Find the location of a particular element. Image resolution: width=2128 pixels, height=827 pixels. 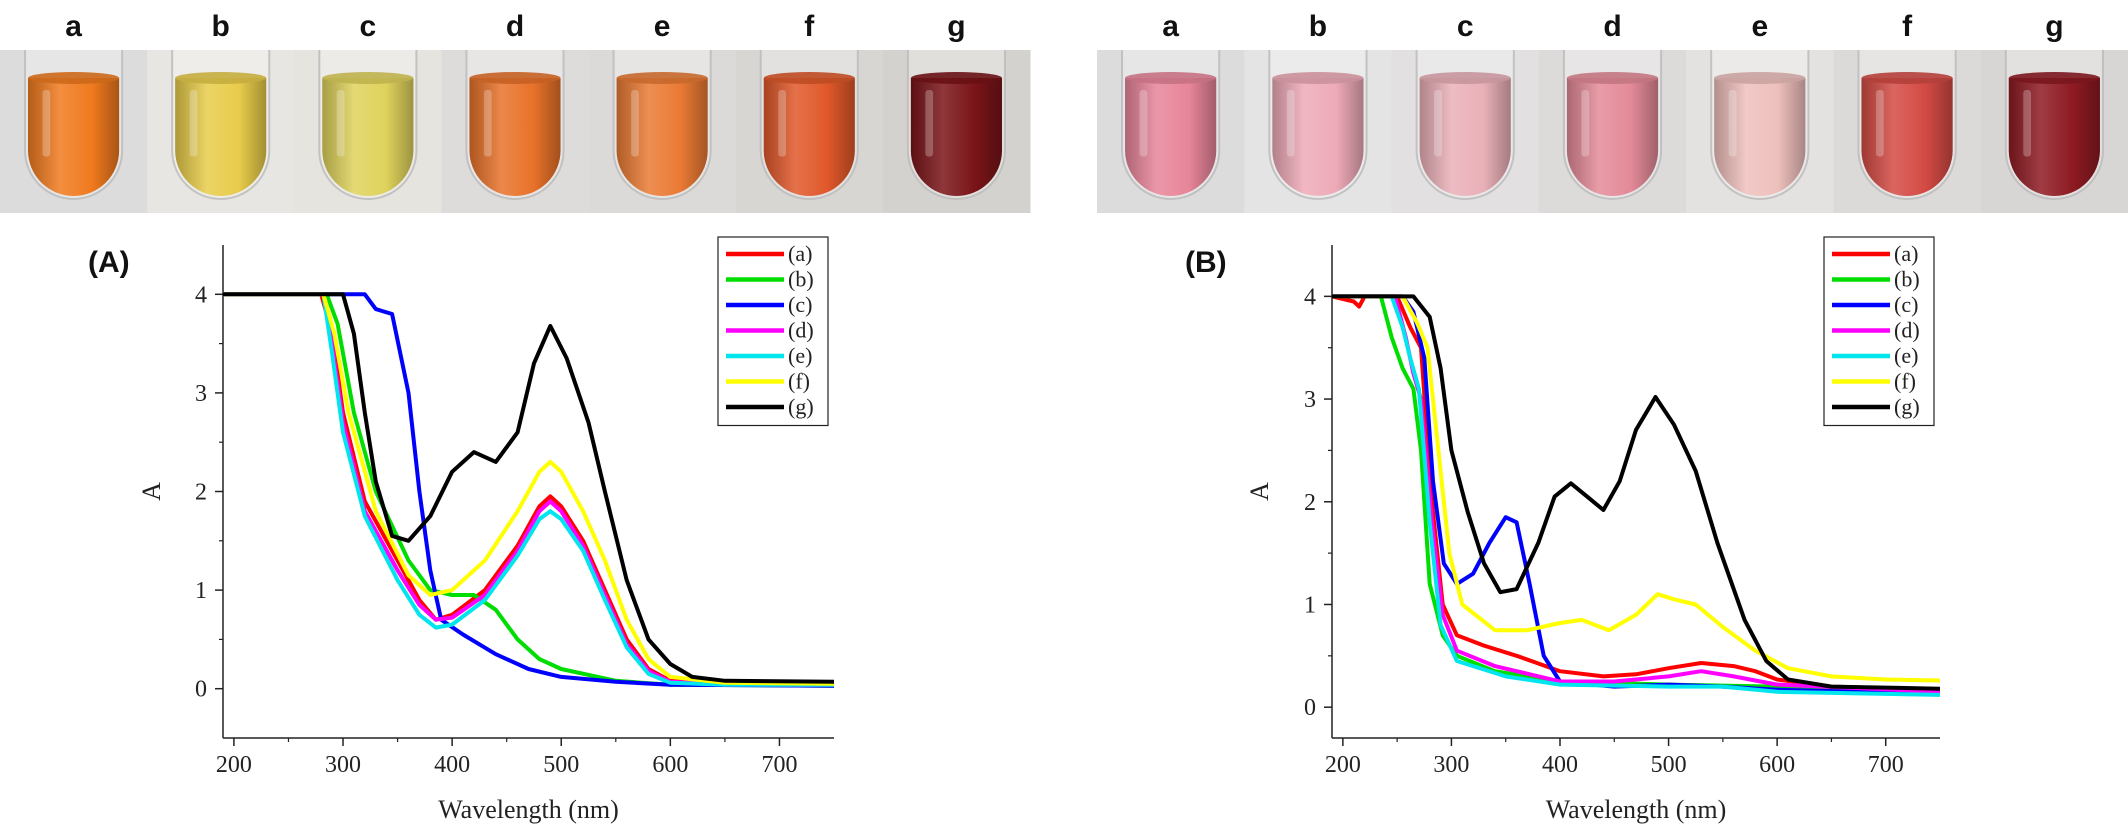

legend-label-a: (a) is located at coordinates (800, 253).